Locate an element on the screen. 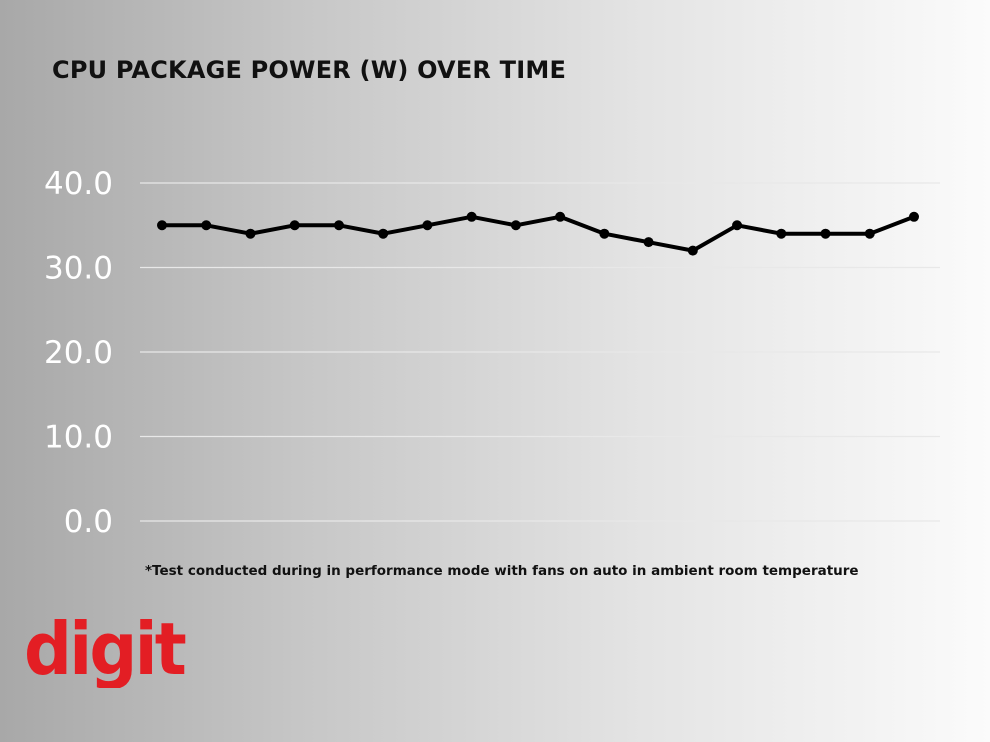 This screenshot has width=990, height=742. series-line is located at coordinates (538, 233).